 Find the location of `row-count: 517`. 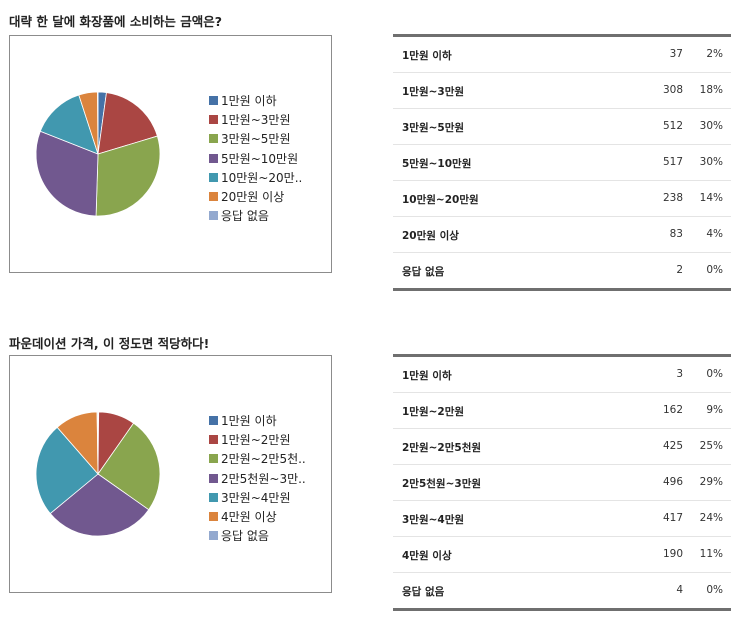

row-count: 517 is located at coordinates (672, 162).